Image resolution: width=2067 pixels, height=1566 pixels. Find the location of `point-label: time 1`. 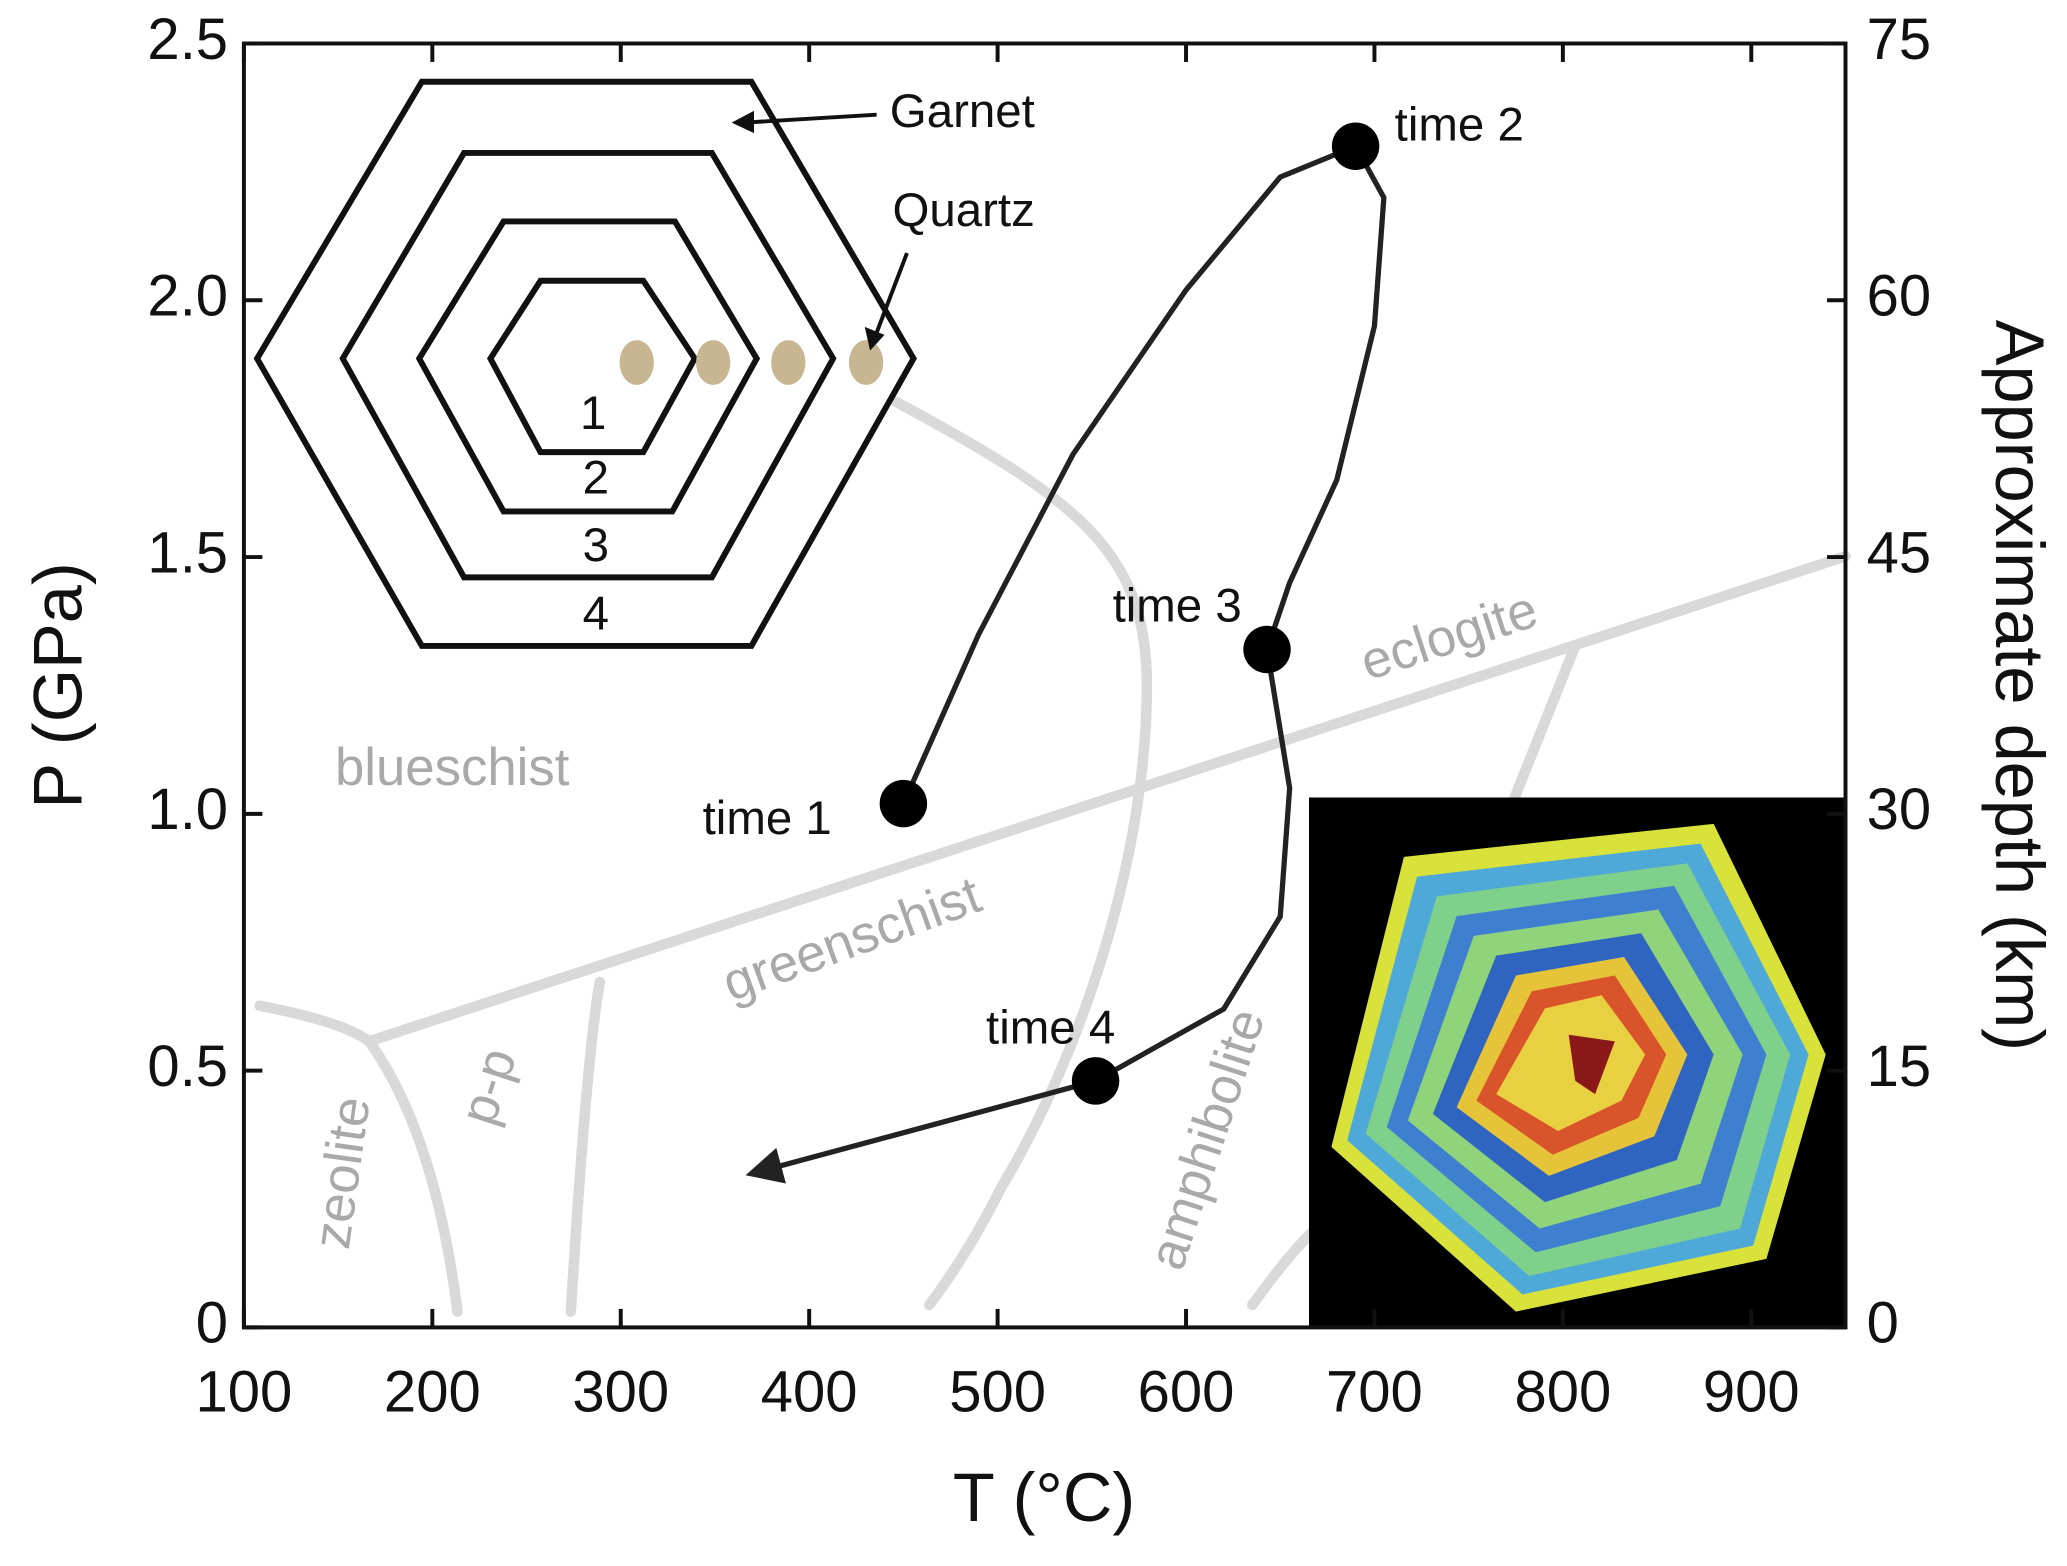

point-label: time 1 is located at coordinates (767, 818).